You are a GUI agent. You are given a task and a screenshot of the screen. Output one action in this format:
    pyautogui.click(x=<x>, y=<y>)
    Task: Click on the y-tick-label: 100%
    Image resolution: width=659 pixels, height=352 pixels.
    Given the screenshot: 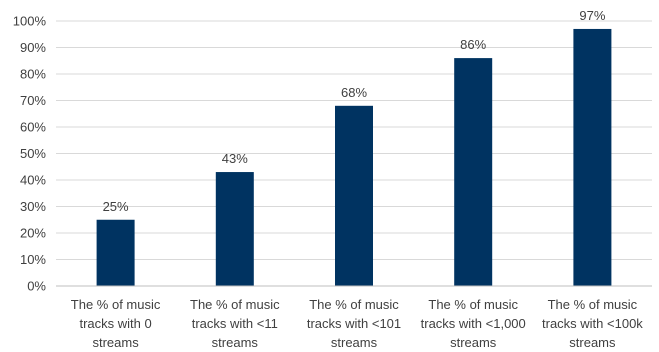 What is the action you would take?
    pyautogui.click(x=30, y=21)
    